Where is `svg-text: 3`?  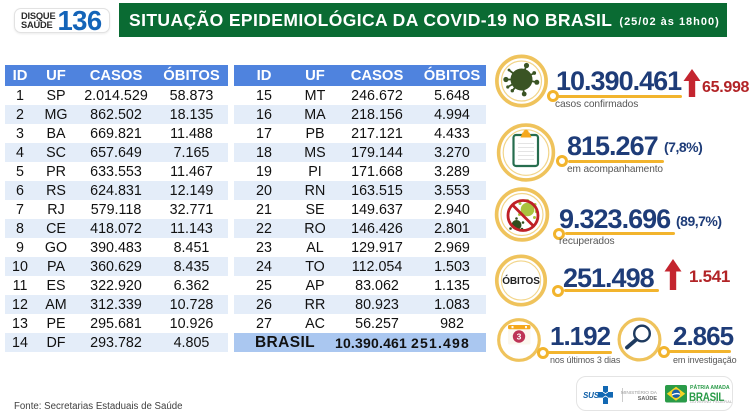
svg-text: 3 is located at coordinates (519, 337).